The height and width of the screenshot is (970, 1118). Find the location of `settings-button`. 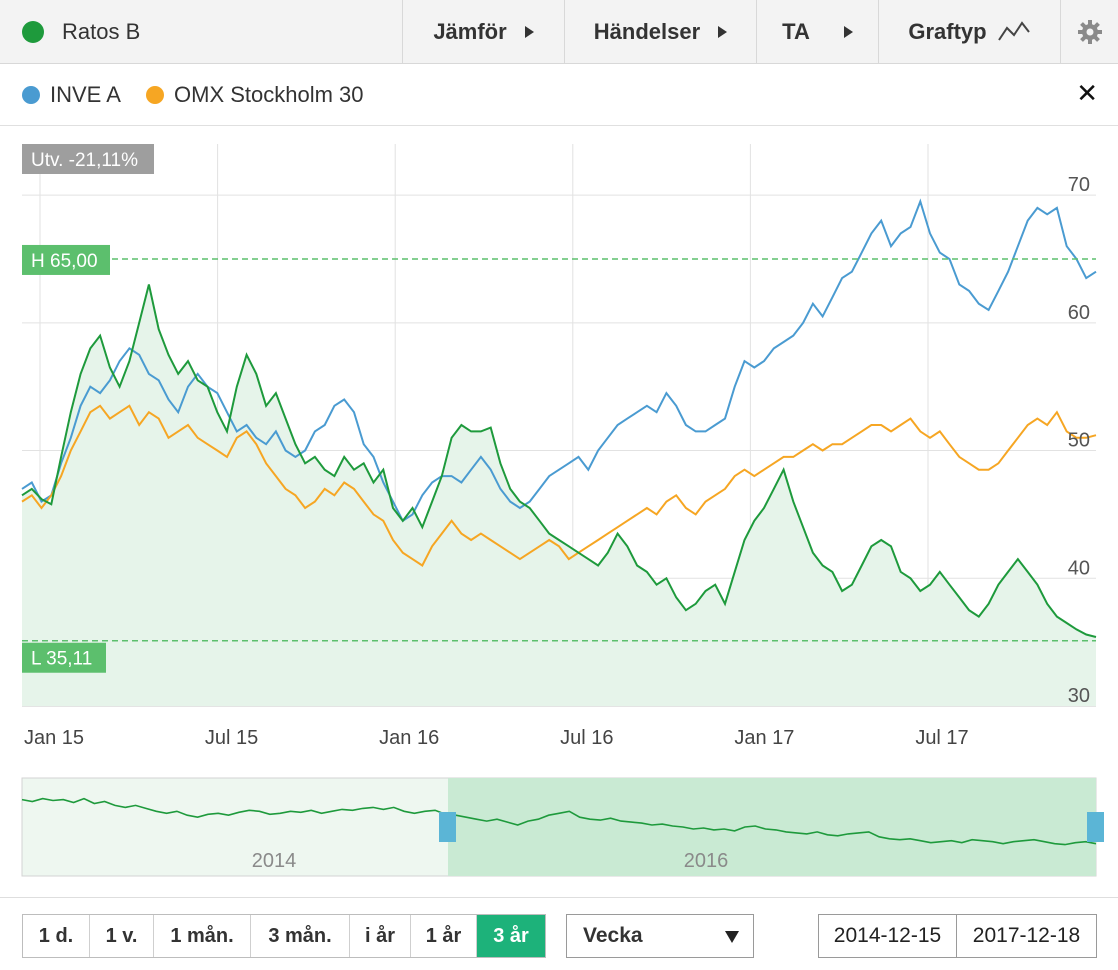

settings-button is located at coordinates (1089, 31).